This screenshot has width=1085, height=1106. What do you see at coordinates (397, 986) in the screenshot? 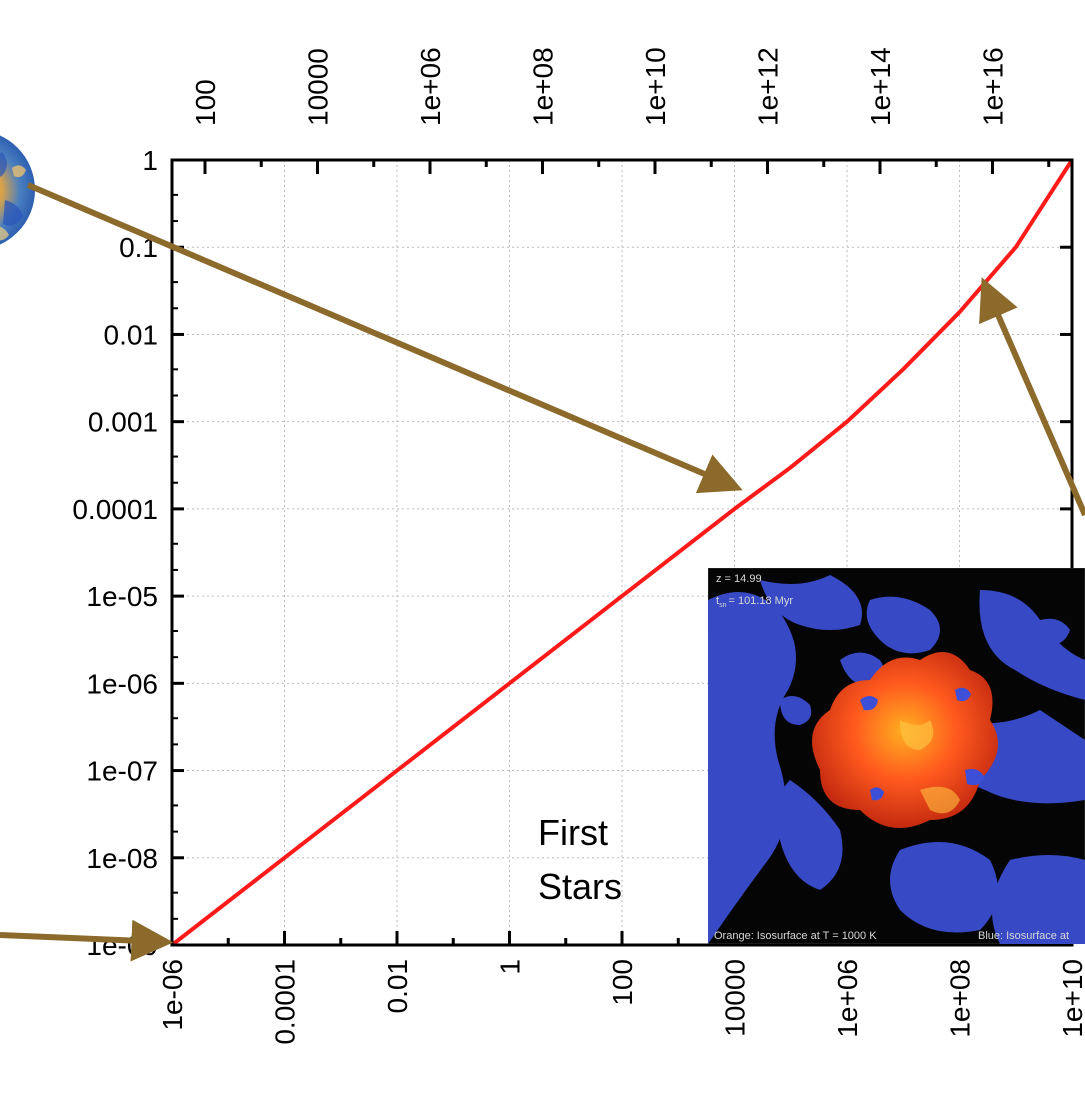
I see `x-bottom-tick-label: 0.01` at bounding box center [397, 986].